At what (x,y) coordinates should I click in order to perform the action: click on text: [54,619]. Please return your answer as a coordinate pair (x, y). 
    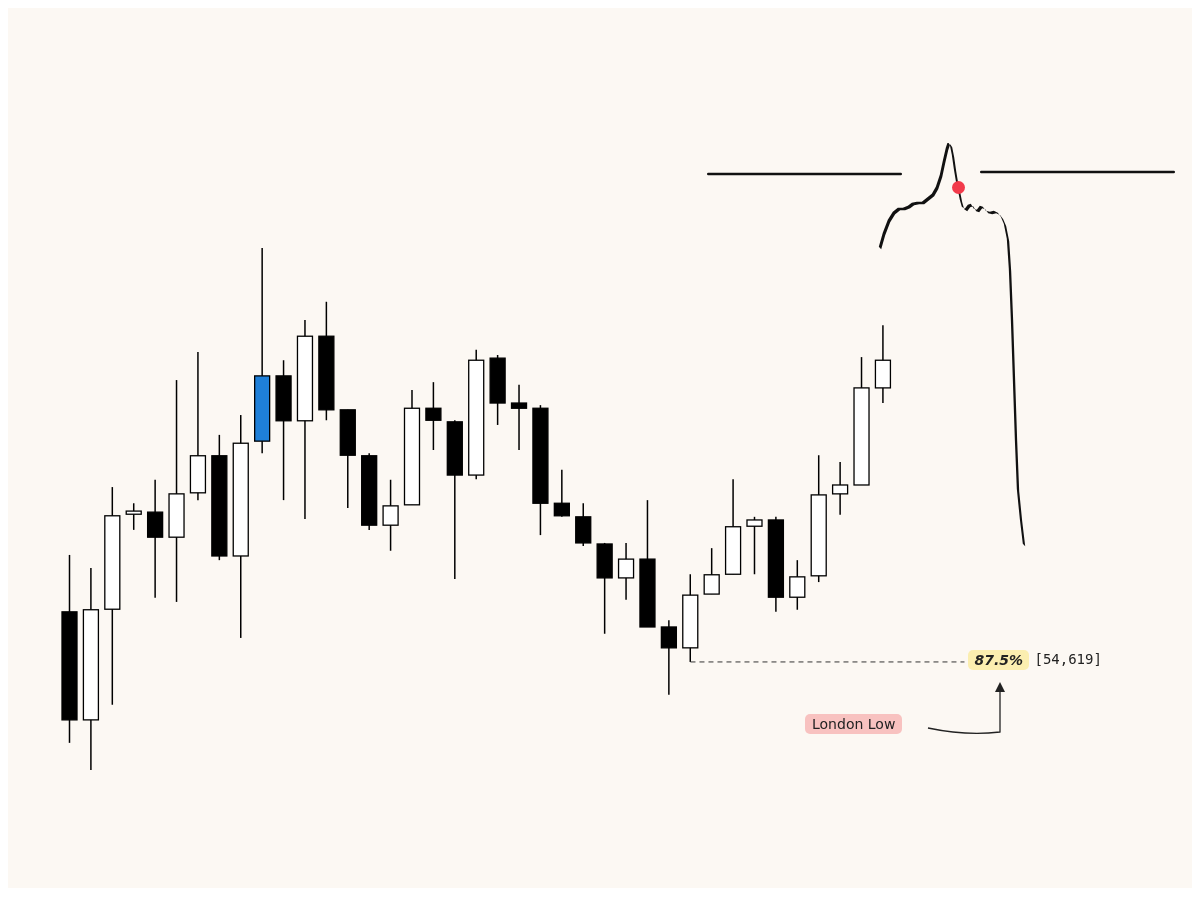
    Looking at the image, I should click on (1068, 658).